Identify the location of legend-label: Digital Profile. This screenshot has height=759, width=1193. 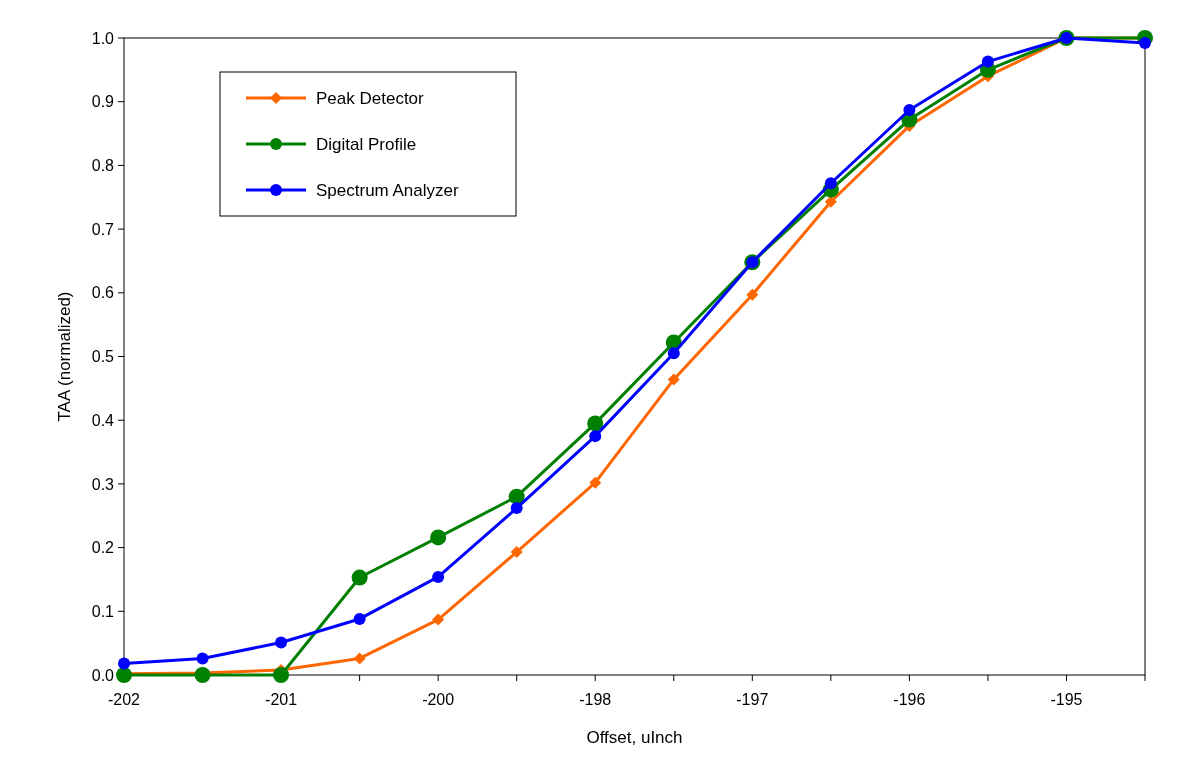
(366, 144).